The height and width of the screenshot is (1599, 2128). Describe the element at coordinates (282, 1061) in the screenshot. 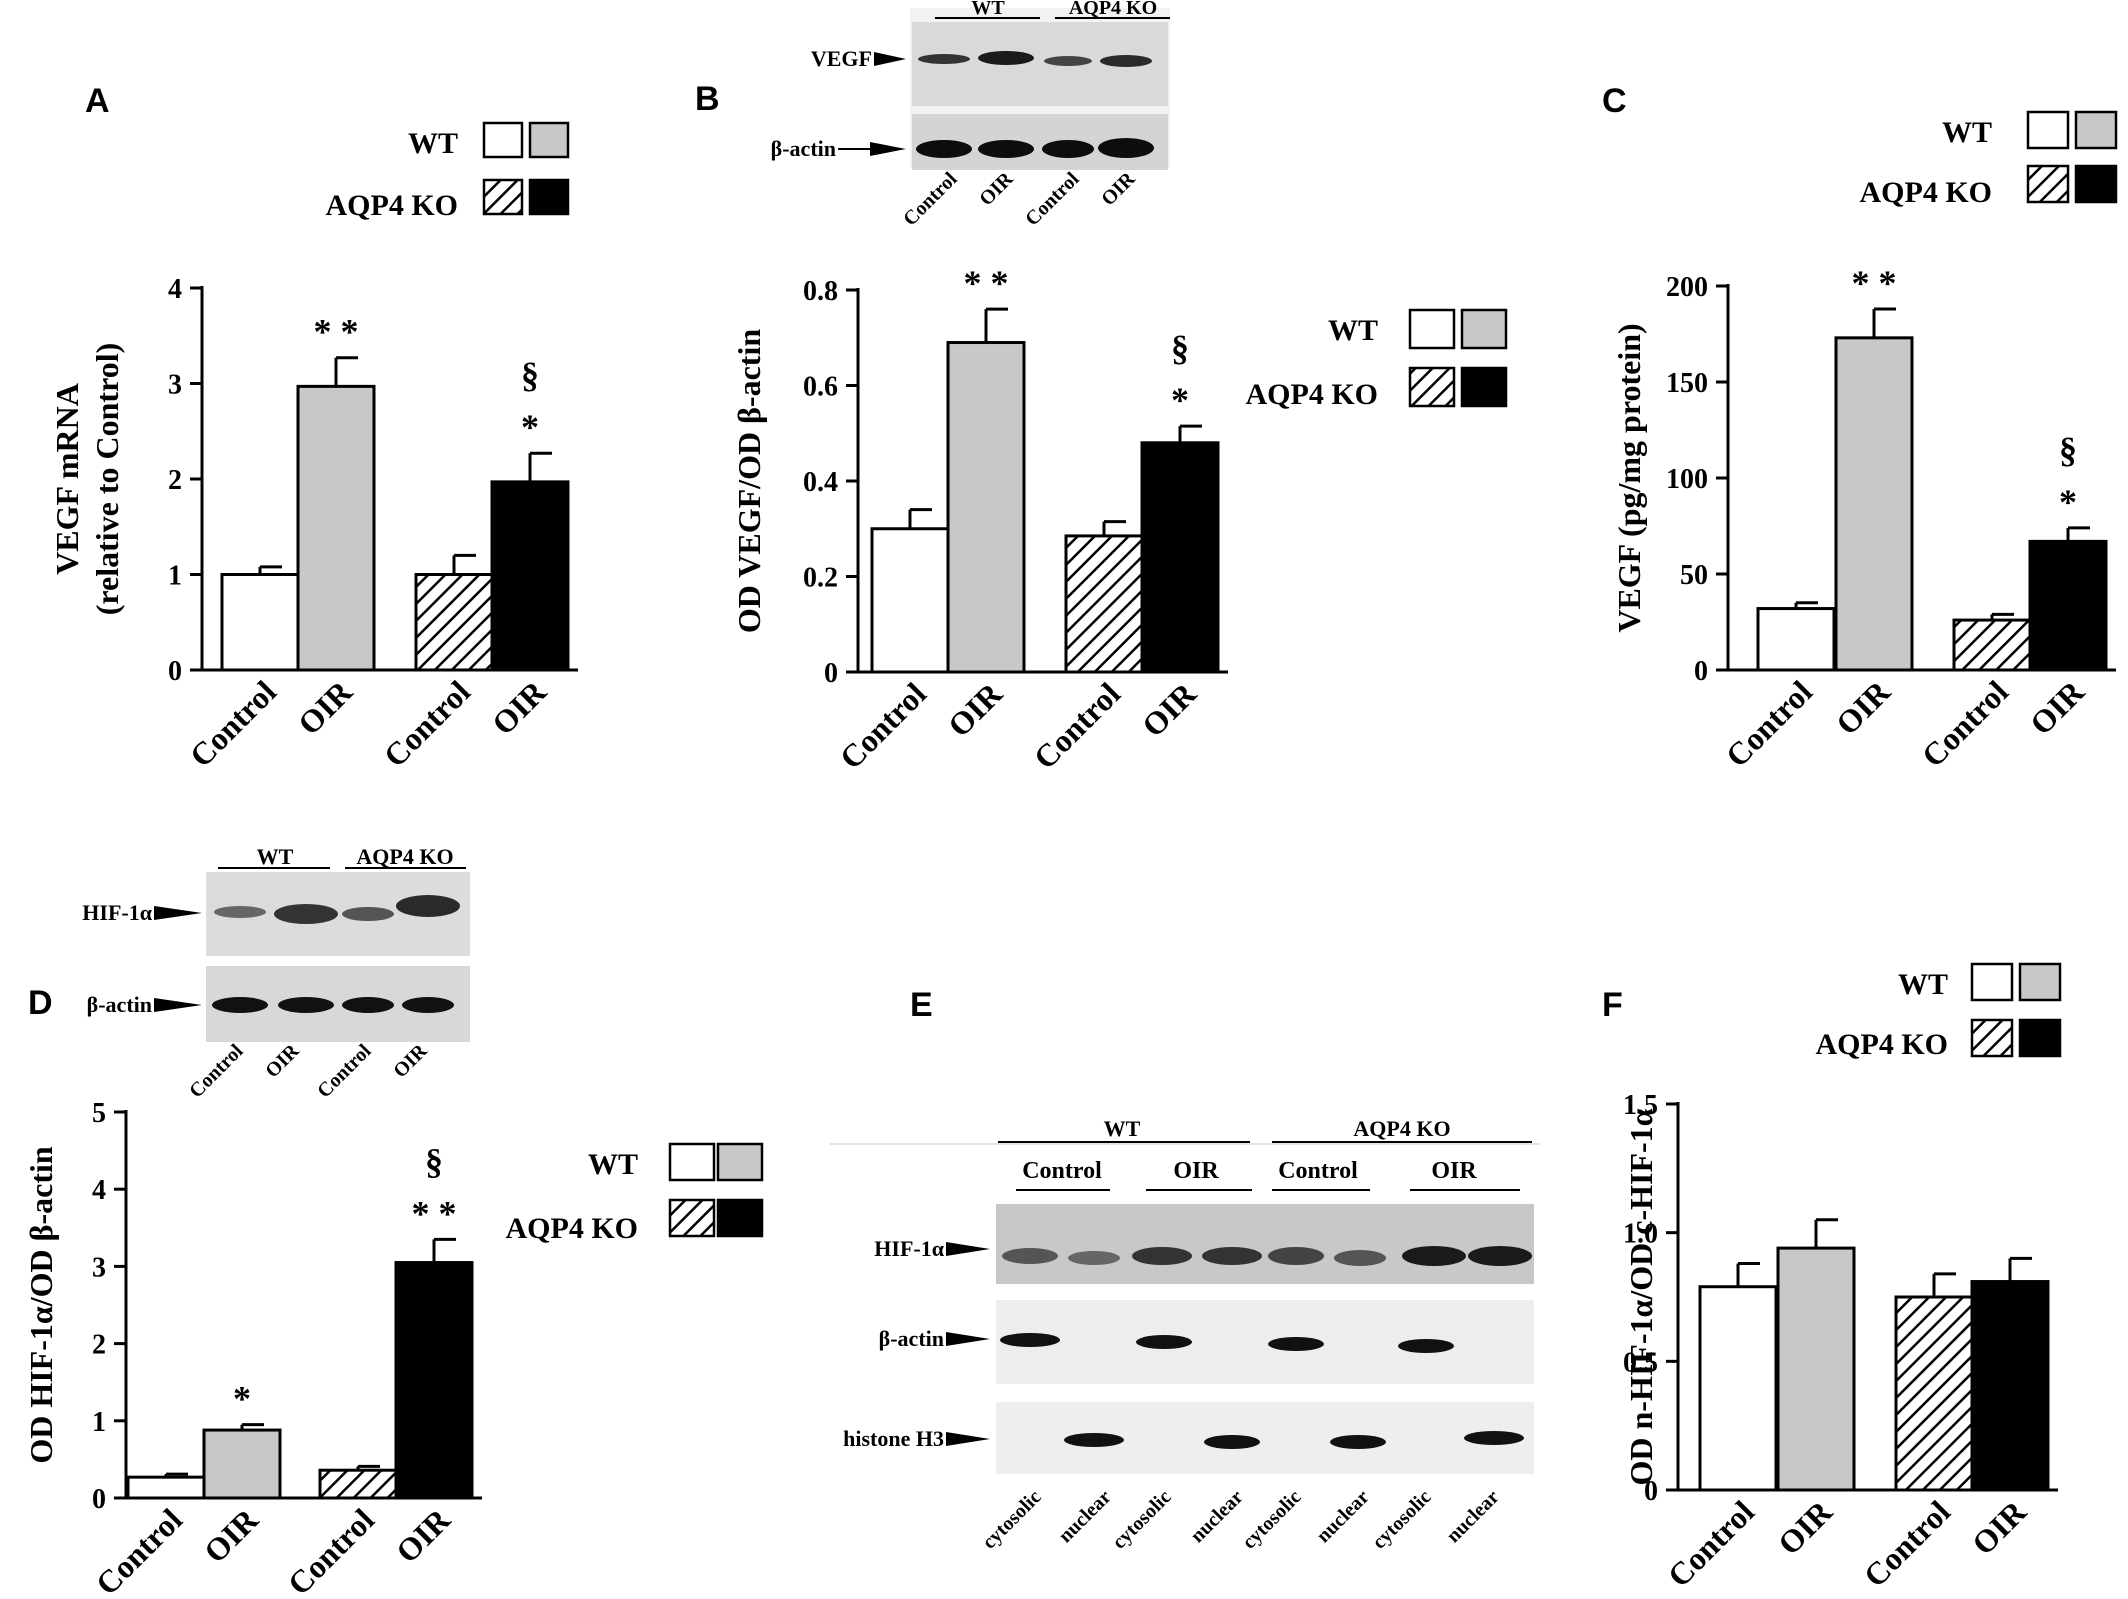

I see `blot-d-lane-2: OIR` at that location.